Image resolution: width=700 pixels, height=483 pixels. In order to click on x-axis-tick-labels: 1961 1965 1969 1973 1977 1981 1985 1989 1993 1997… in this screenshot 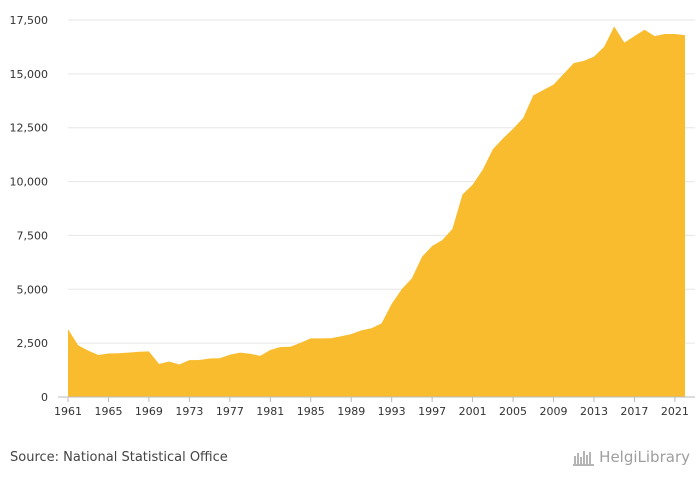, I will do `click(371, 411)`.